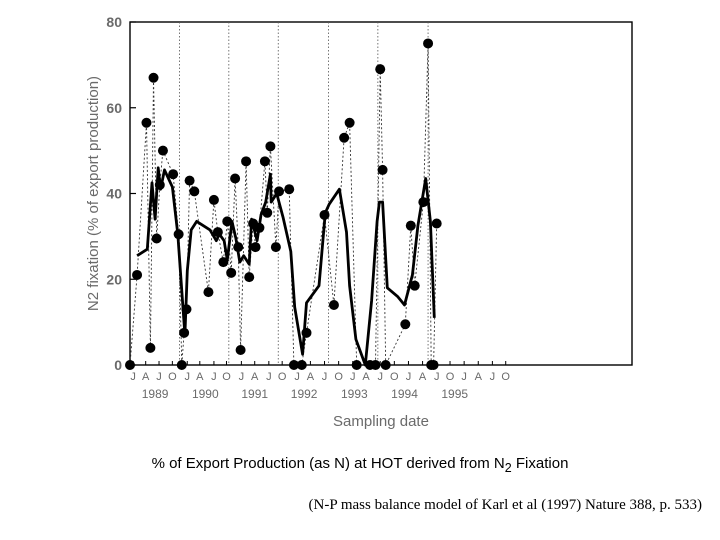  I want to click on y-tick-label: 0, so click(118, 365).